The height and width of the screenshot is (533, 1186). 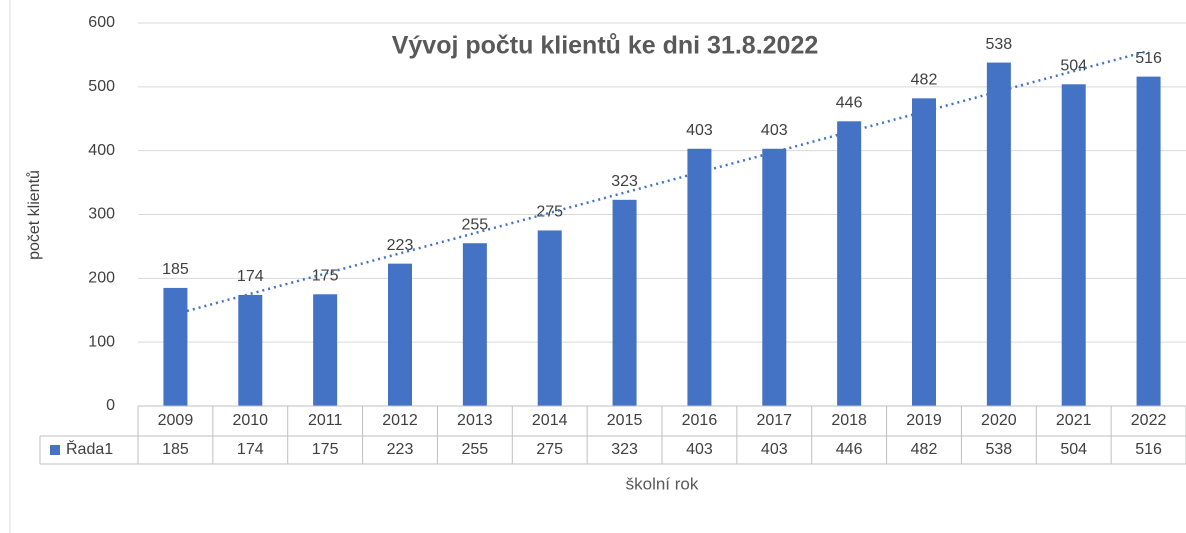 What do you see at coordinates (325, 420) in the screenshot?
I see `x-tick-label: 2011` at bounding box center [325, 420].